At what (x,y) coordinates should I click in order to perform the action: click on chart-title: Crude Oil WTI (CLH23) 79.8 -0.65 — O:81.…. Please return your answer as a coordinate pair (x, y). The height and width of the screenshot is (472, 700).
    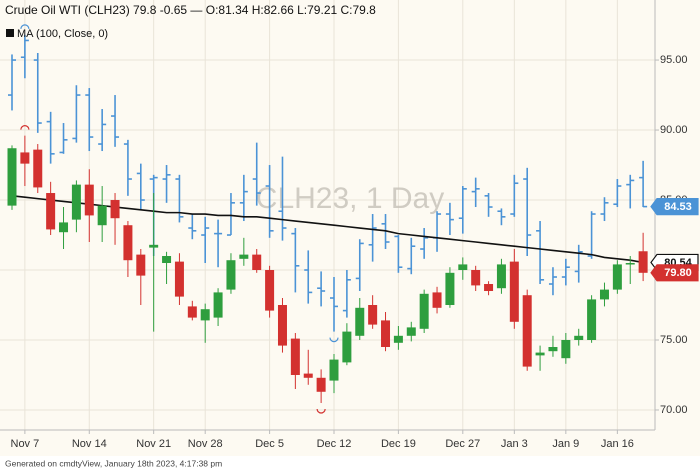
    Looking at the image, I should click on (190, 10).